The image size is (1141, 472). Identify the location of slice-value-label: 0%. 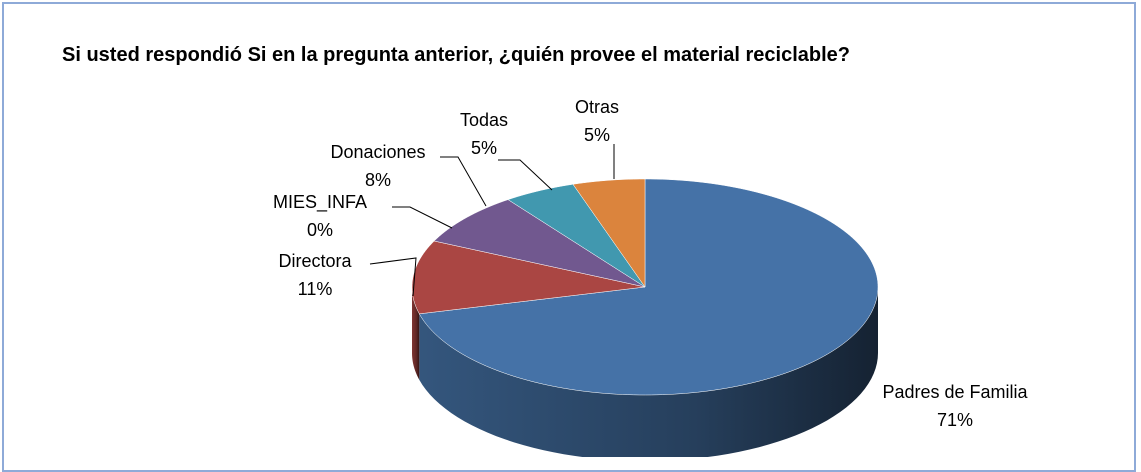
(320, 230).